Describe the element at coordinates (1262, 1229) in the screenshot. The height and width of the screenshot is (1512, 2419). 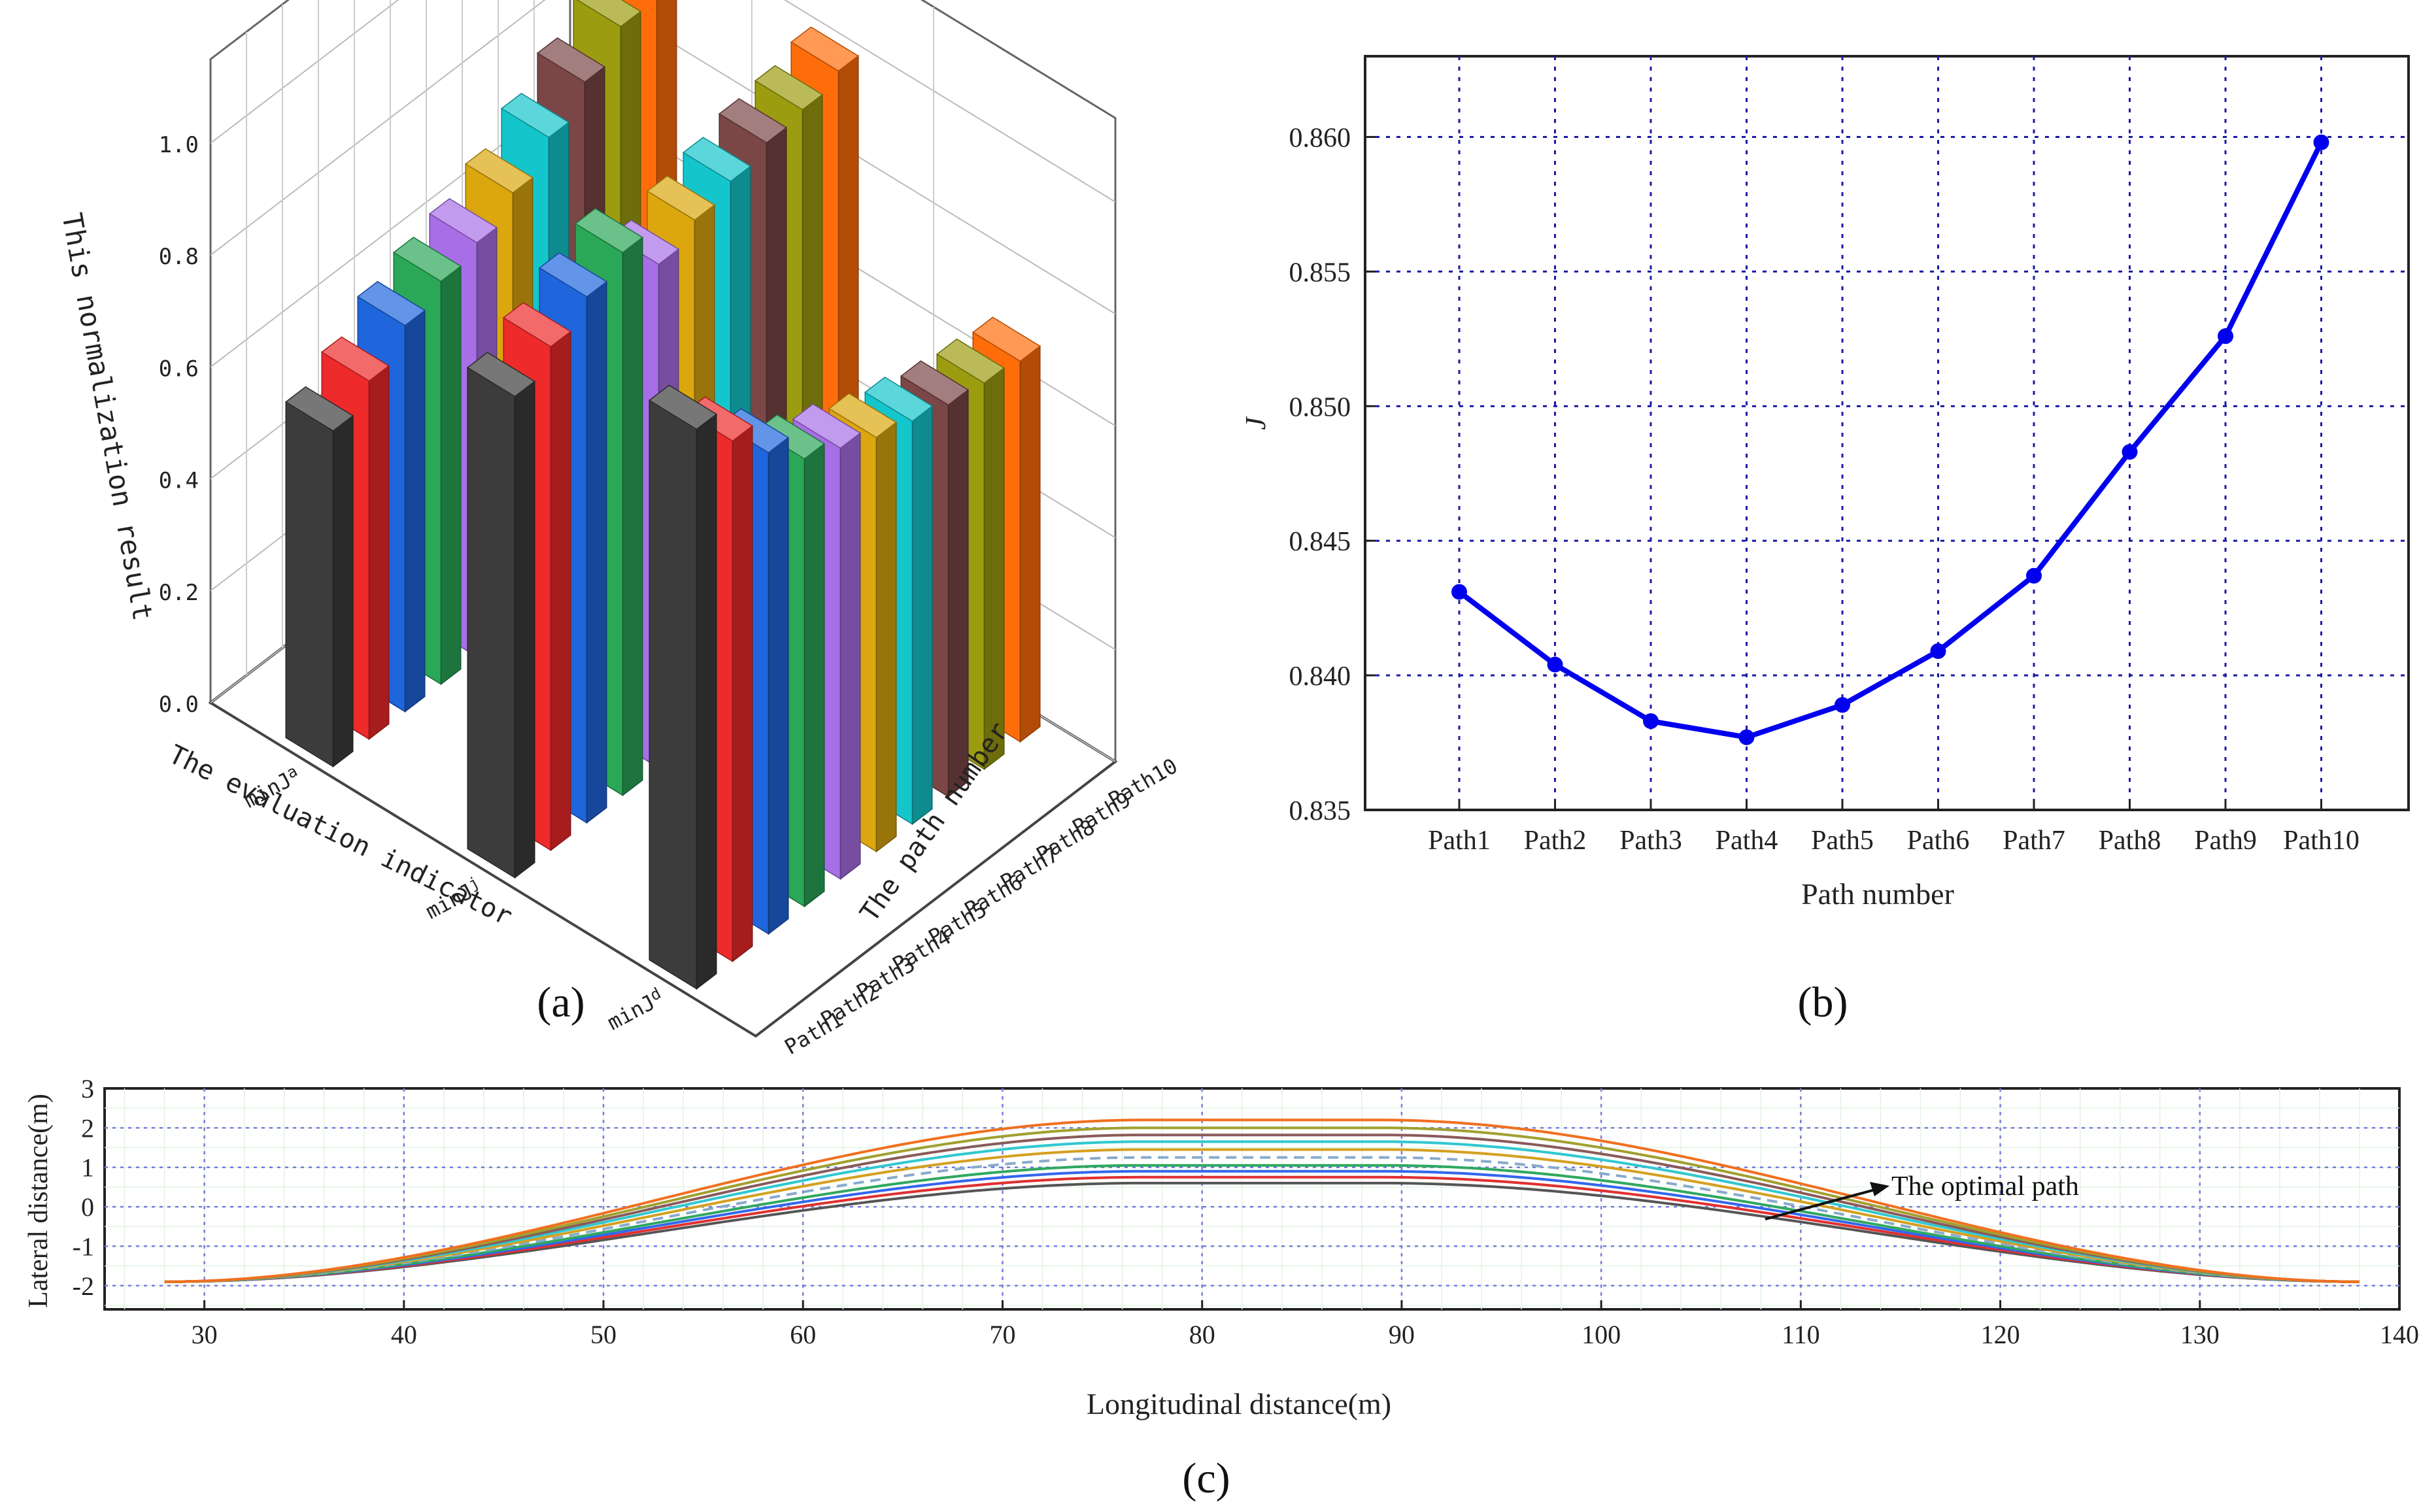
I see `panel-c-curve-path2` at that location.